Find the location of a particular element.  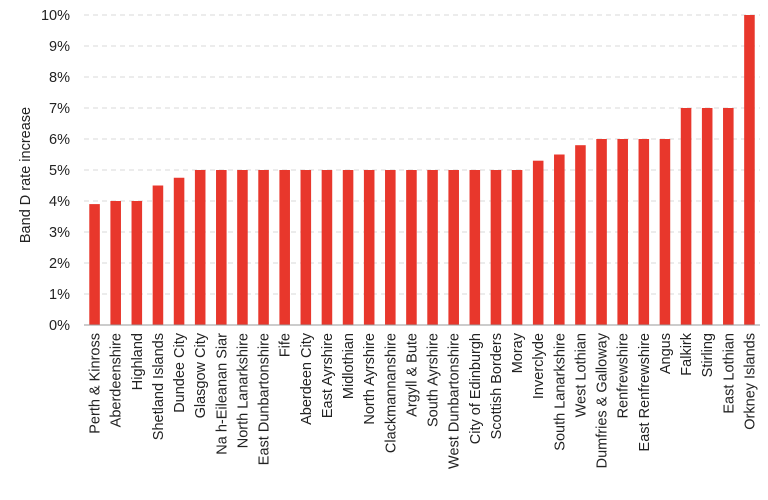

x-tick-label: Scottish Borders is located at coordinates (497, 386).